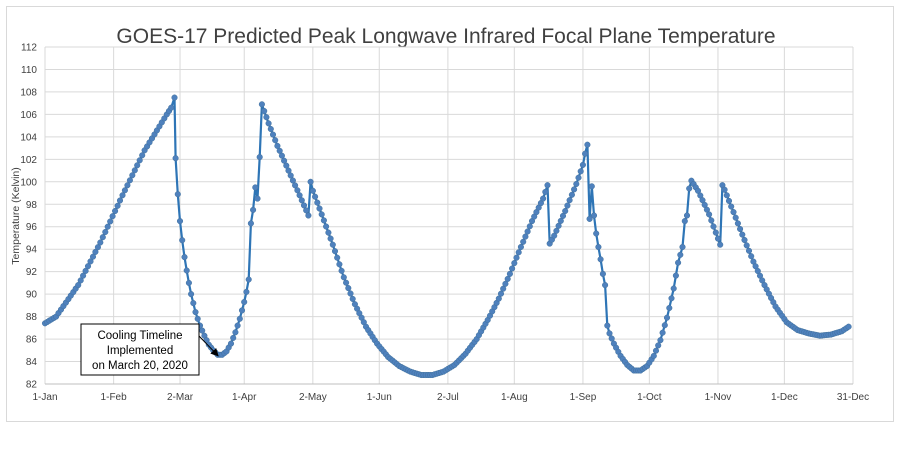 Image resolution: width=900 pixels, height=454 pixels. Describe the element at coordinates (718, 397) in the screenshot. I see `x-tick-label: 1-Nov` at that location.